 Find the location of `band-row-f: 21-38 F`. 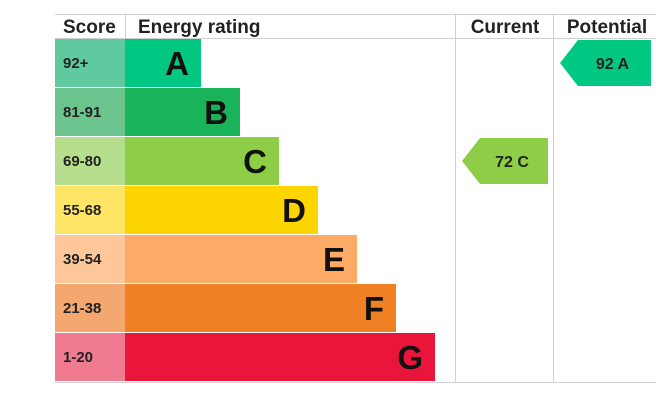

band-row-f: 21-38 F is located at coordinates (225, 308).